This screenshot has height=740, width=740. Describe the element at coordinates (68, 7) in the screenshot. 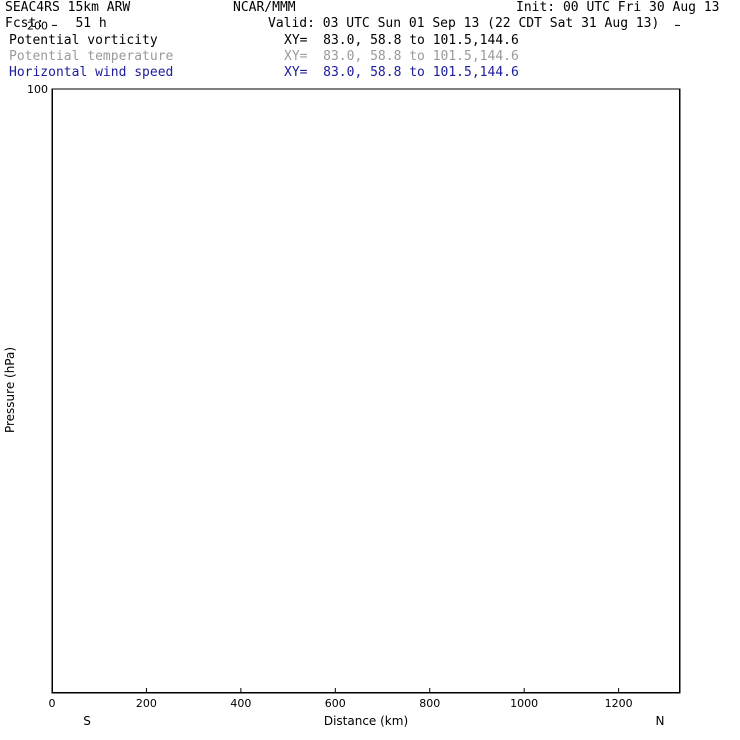

I see `model-title: SEAC4RS 15km ARW` at that location.